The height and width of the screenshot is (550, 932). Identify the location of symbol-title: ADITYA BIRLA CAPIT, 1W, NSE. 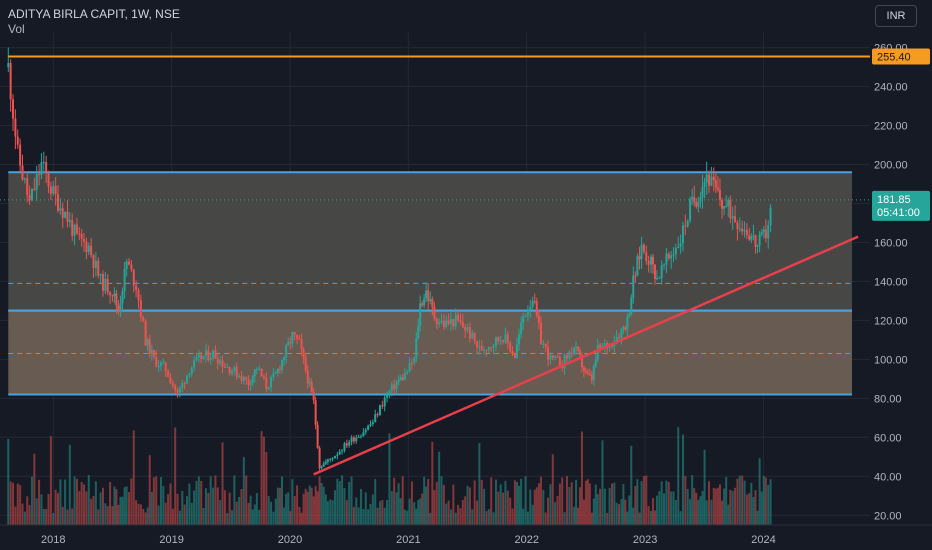
(94, 14).